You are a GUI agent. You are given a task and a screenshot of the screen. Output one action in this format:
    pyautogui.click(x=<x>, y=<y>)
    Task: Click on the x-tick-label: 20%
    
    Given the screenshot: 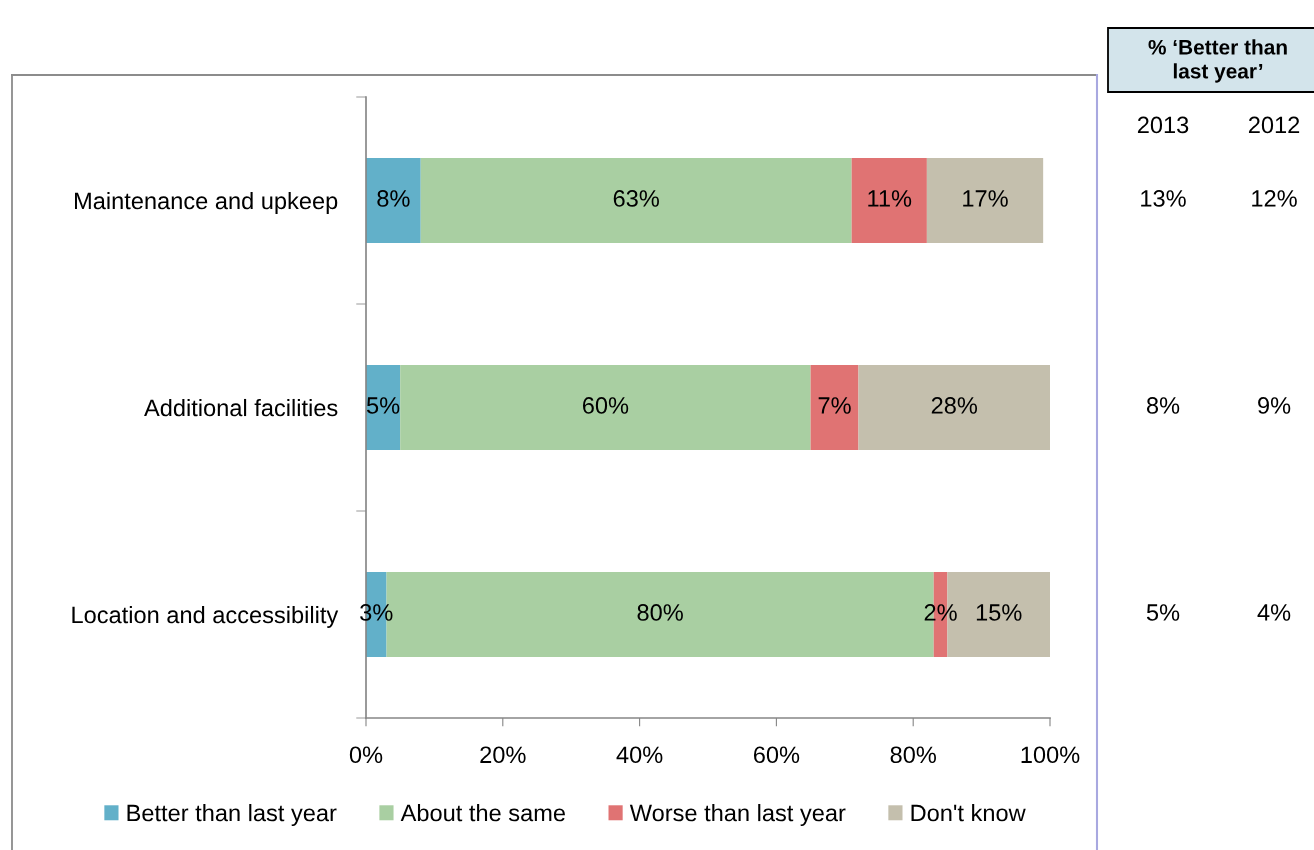 What is the action you would take?
    pyautogui.click(x=503, y=755)
    